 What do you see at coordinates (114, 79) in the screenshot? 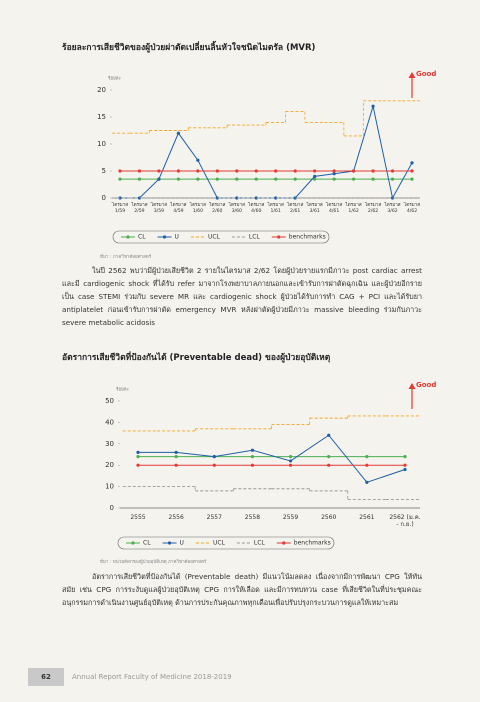
I see `y-axis-label: ร้อยละ` at bounding box center [114, 79].